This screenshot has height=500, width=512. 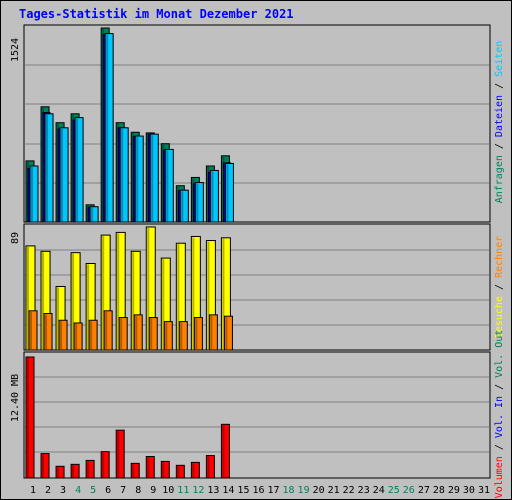 What do you see at coordinates (193, 293) in the screenshot?
I see `bar-besuche-day-12-shadow` at bounding box center [193, 293].